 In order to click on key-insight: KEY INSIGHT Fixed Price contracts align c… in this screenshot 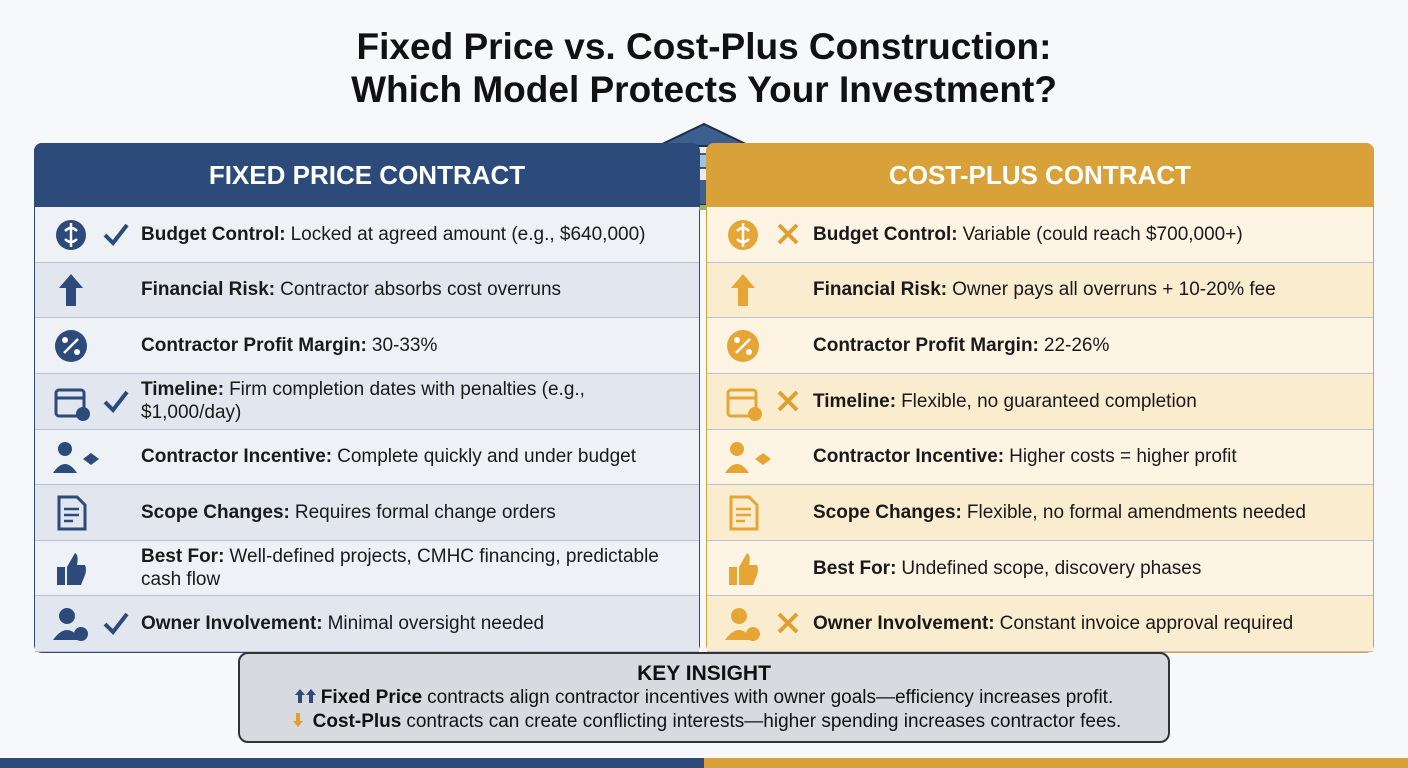, I will do `click(704, 697)`.